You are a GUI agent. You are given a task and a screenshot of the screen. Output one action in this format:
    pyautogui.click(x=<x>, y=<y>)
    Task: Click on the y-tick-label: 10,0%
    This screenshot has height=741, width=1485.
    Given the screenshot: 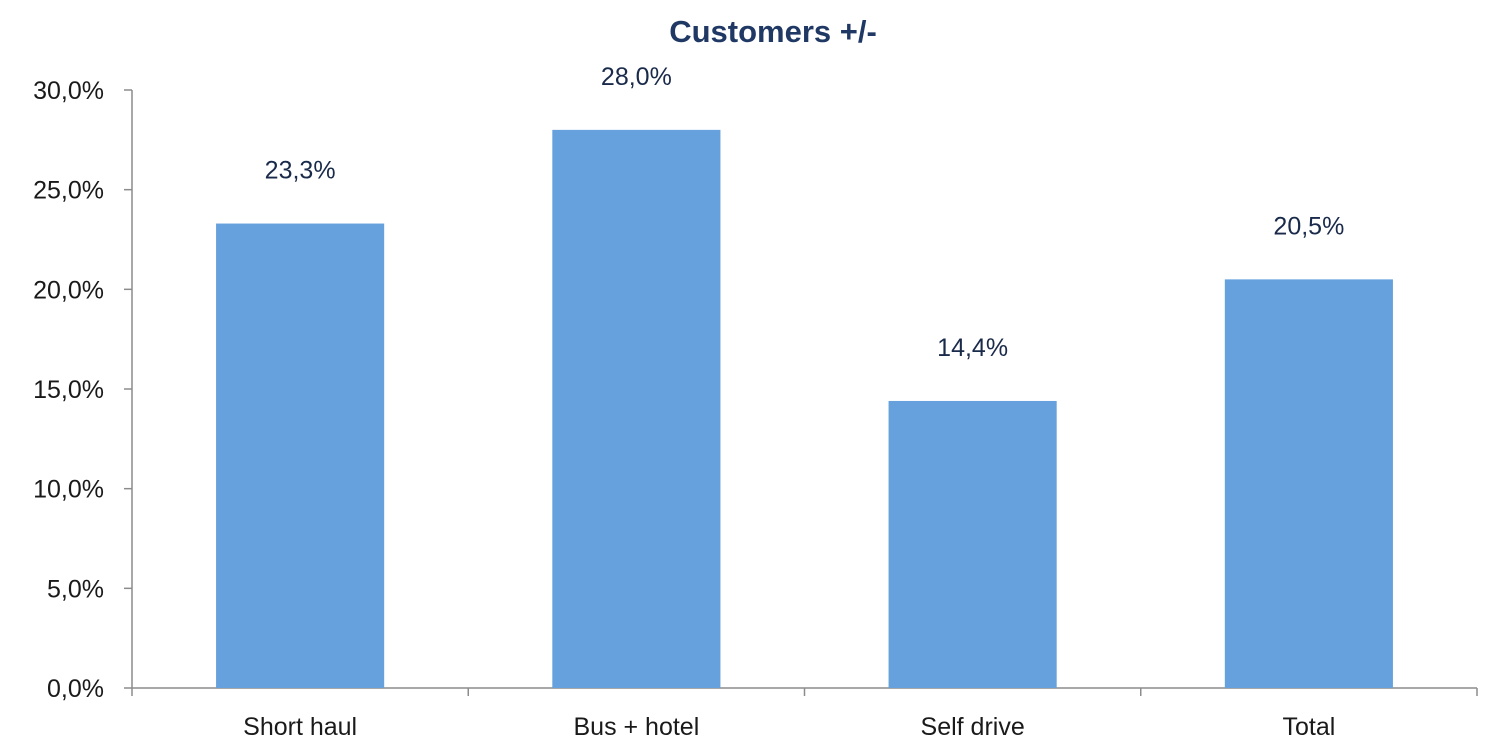 What is the action you would take?
    pyautogui.click(x=68, y=490)
    